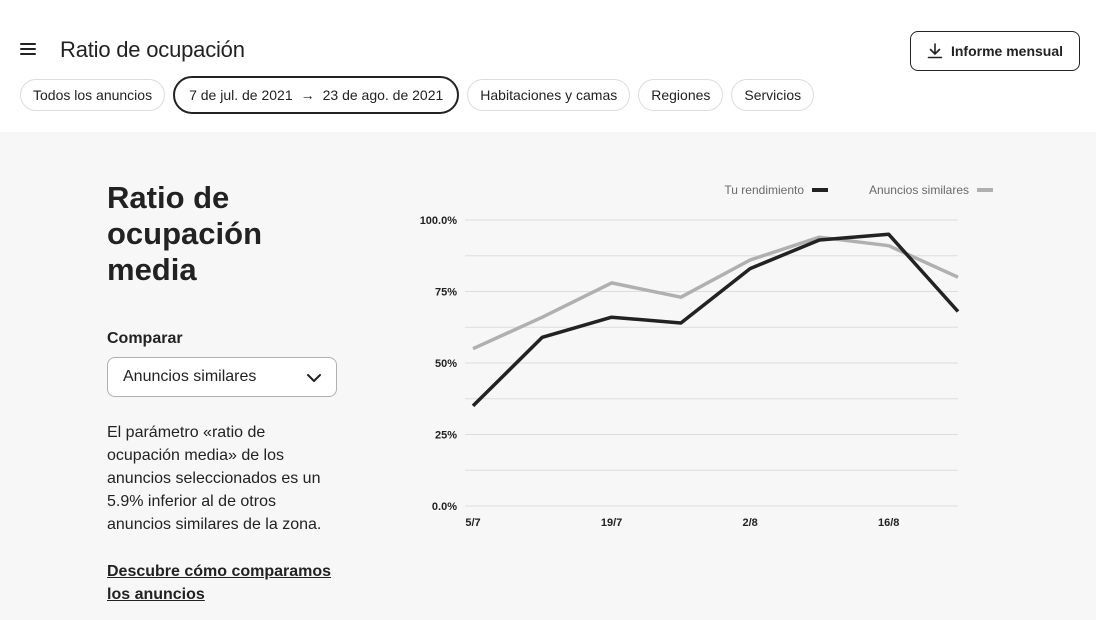 Image resolution: width=1096 pixels, height=620 pixels. What do you see at coordinates (446, 364) in the screenshot?
I see `y-tick-label: 50%` at bounding box center [446, 364].